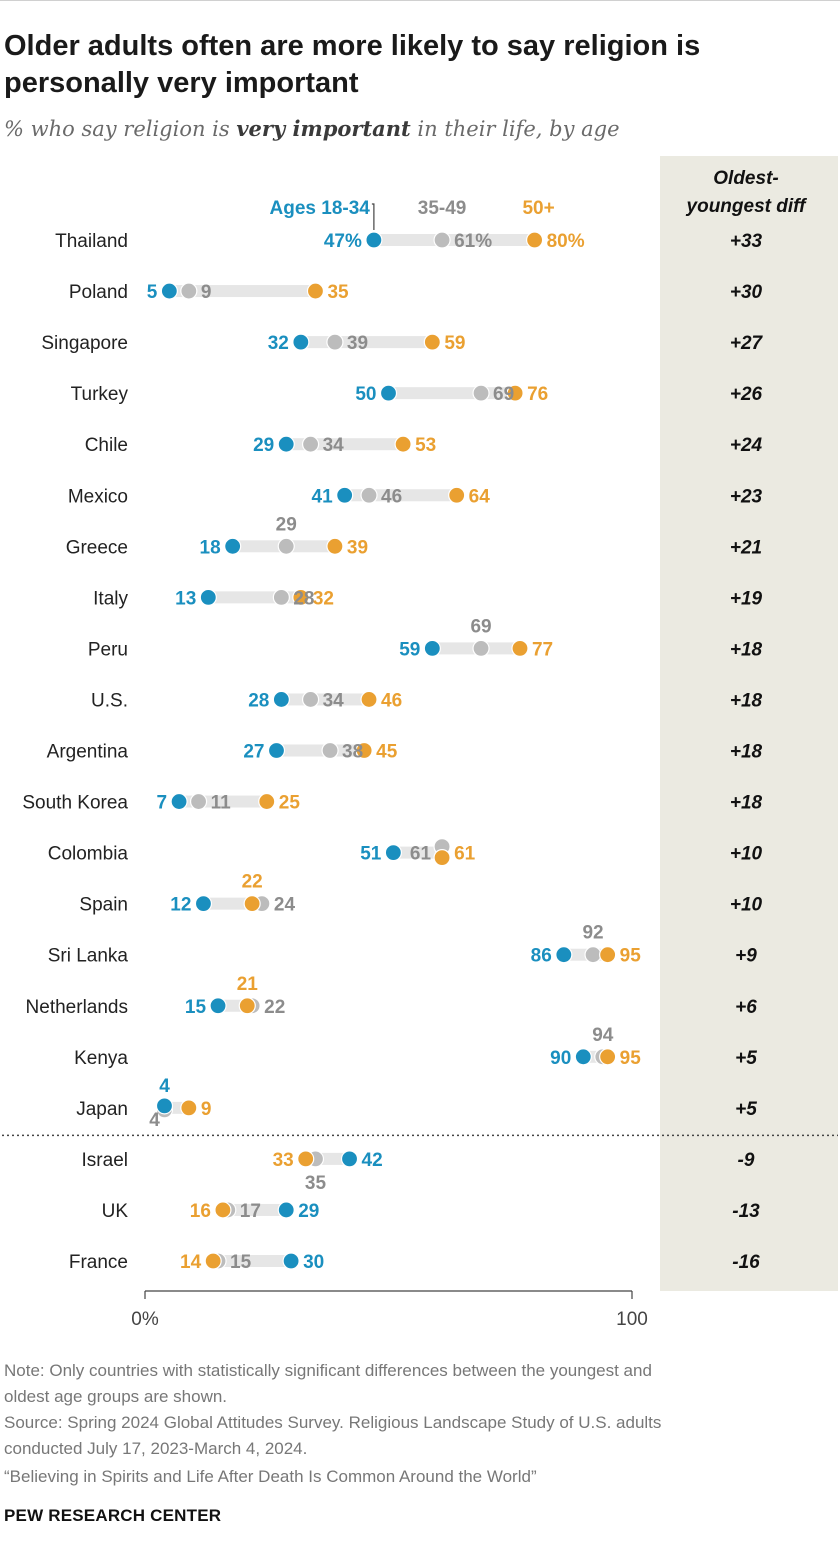 The image size is (840, 1562). What do you see at coordinates (276, 750) in the screenshot?
I see `dot-young-argentina` at bounding box center [276, 750].